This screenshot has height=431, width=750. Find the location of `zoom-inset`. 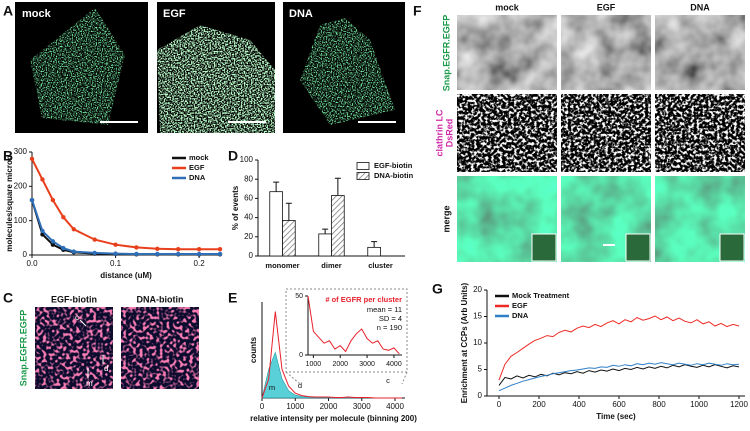

zoom-inset is located at coordinates (732, 247).